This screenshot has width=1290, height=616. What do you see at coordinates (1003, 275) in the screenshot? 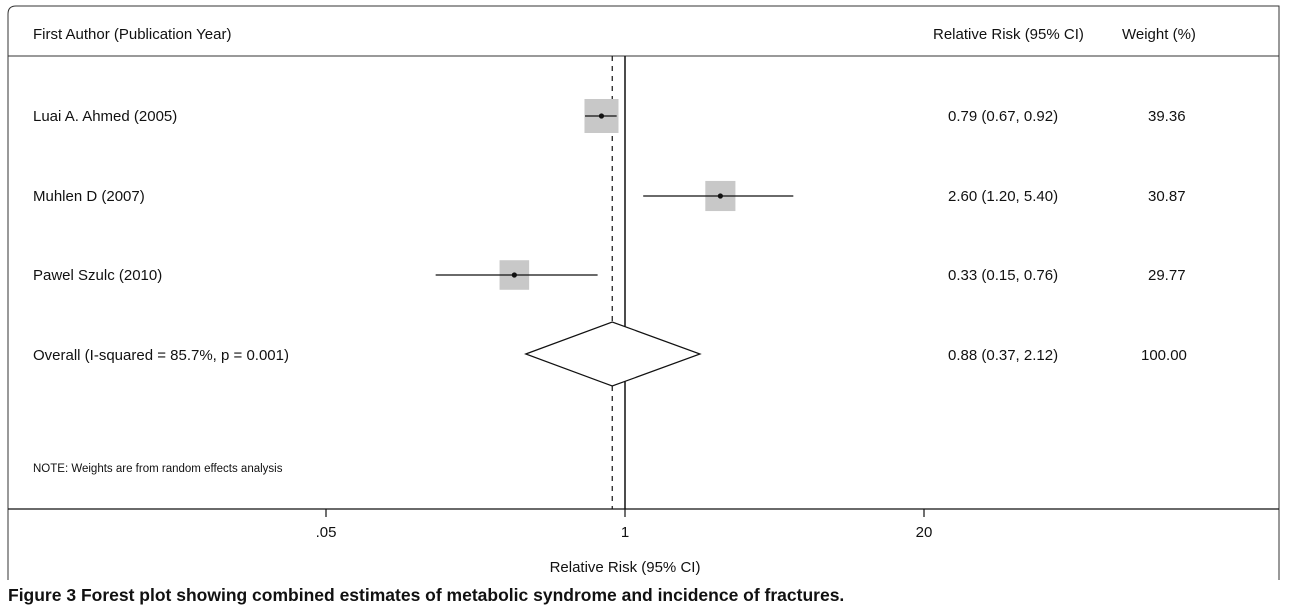
I see `study-ci-text: 0.33 (0.15, 0.76)` at bounding box center [1003, 275].